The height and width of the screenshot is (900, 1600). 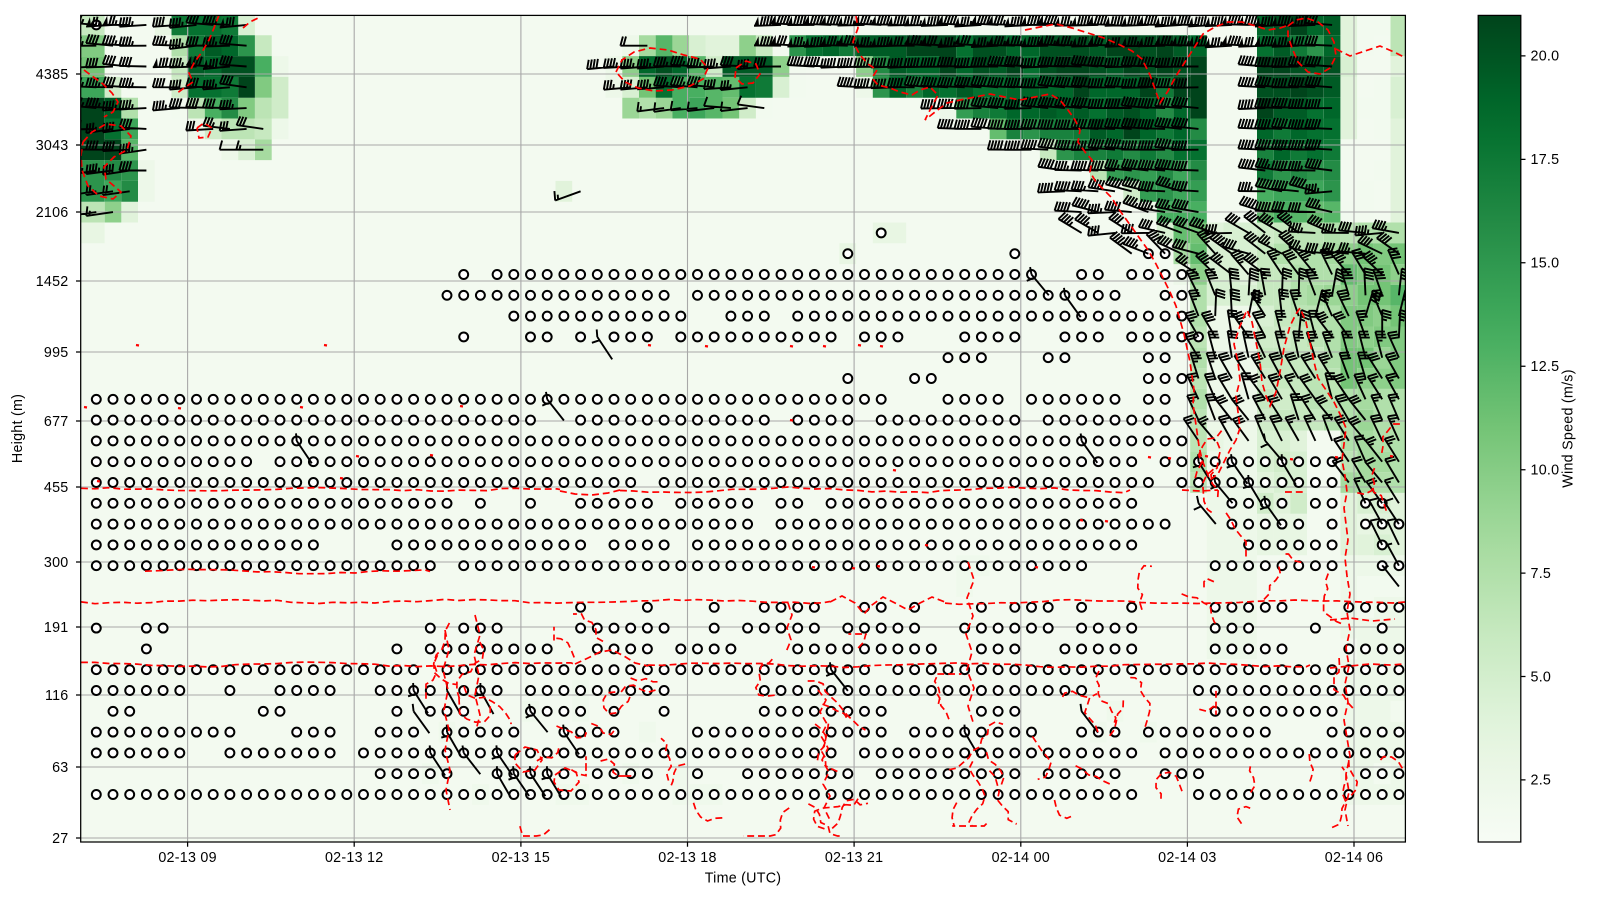 What do you see at coordinates (56, 563) in the screenshot?
I see `svg-text: 300` at bounding box center [56, 563].